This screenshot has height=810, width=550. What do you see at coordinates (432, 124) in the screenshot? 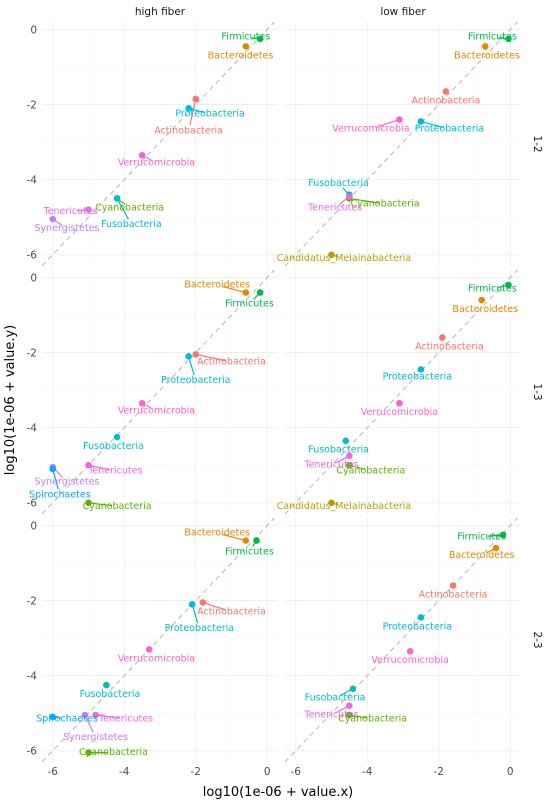
I see `label-connector-proteobacteria` at bounding box center [432, 124].